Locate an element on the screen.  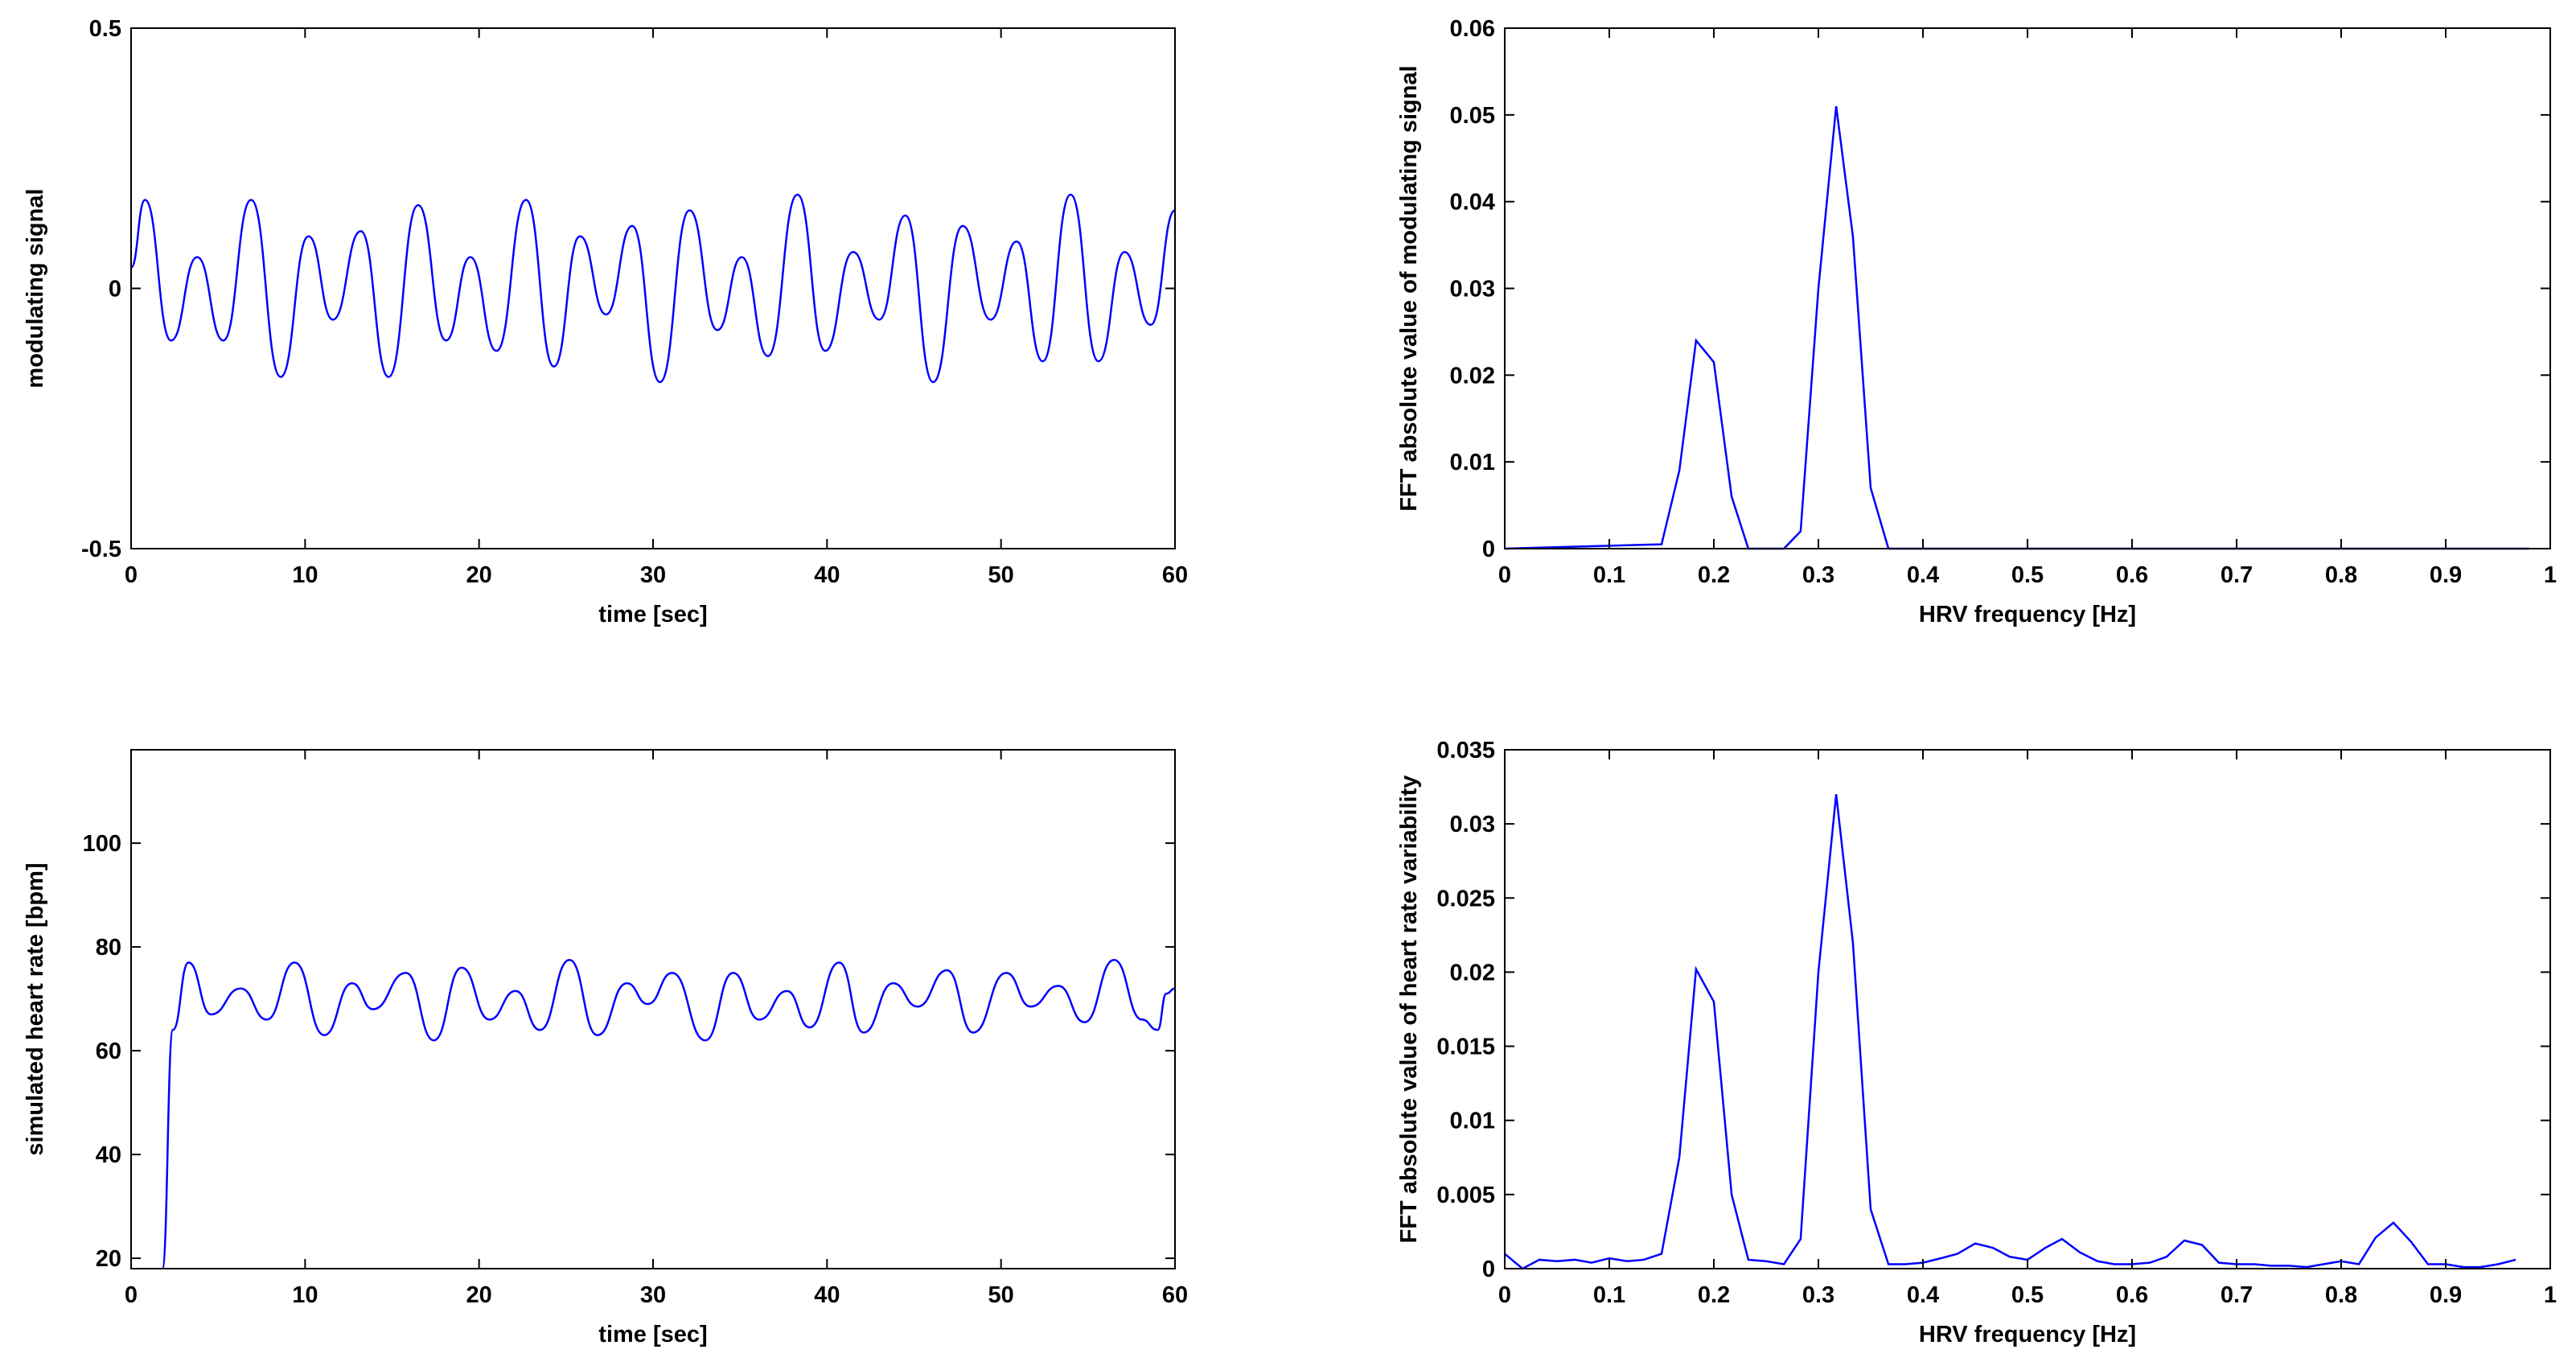
y-tick-label: 0.025 is located at coordinates (1465, 898).